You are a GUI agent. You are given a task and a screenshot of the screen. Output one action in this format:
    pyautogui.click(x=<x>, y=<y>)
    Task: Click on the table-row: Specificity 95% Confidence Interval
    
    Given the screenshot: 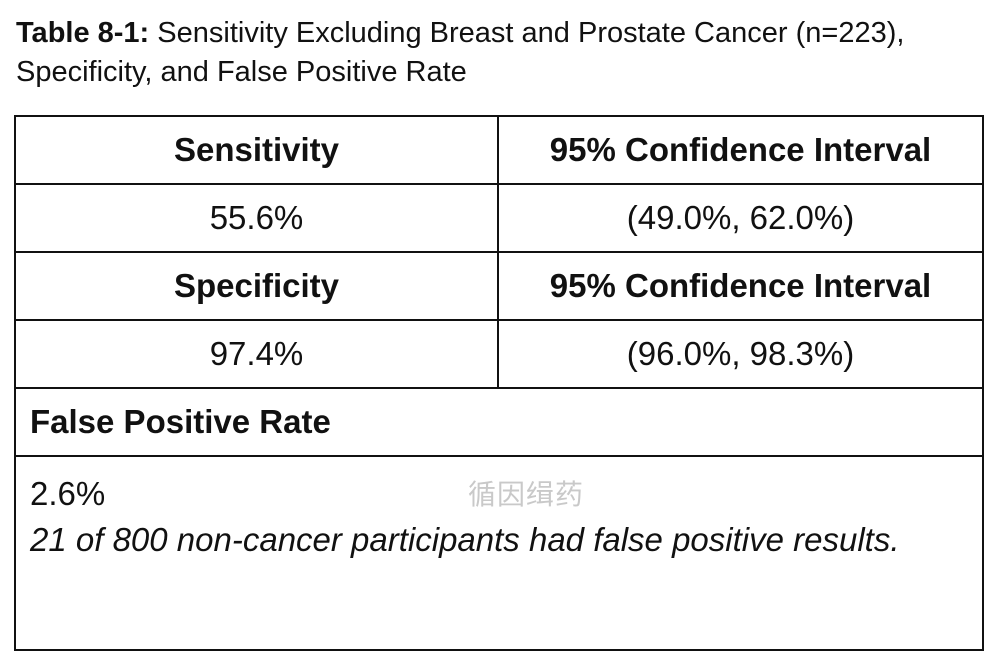 What is the action you would take?
    pyautogui.click(x=499, y=286)
    